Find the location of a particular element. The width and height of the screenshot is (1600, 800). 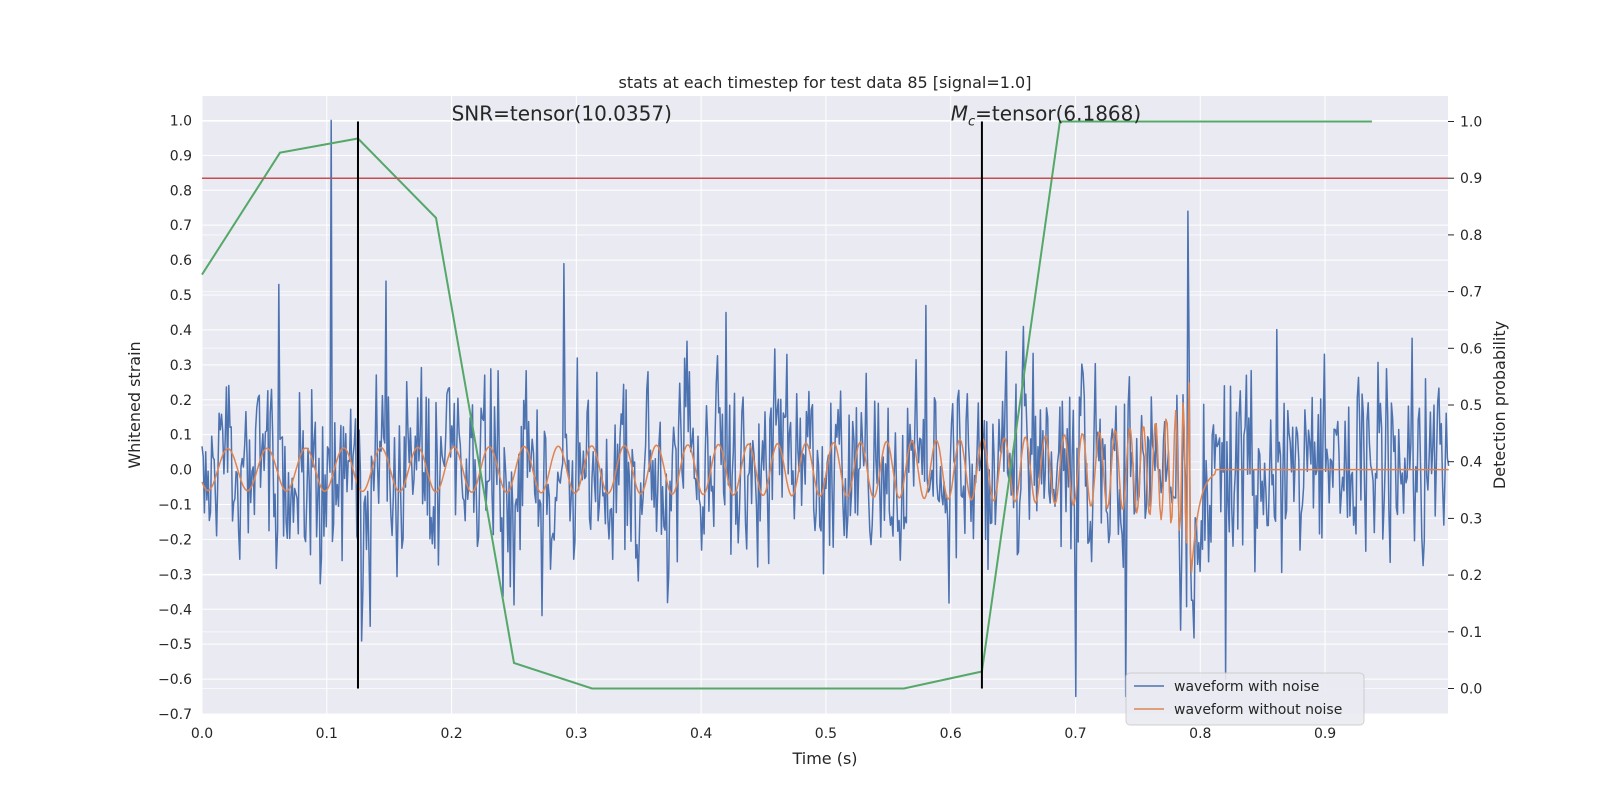

y-tick-label: −0.5 is located at coordinates (175, 645).